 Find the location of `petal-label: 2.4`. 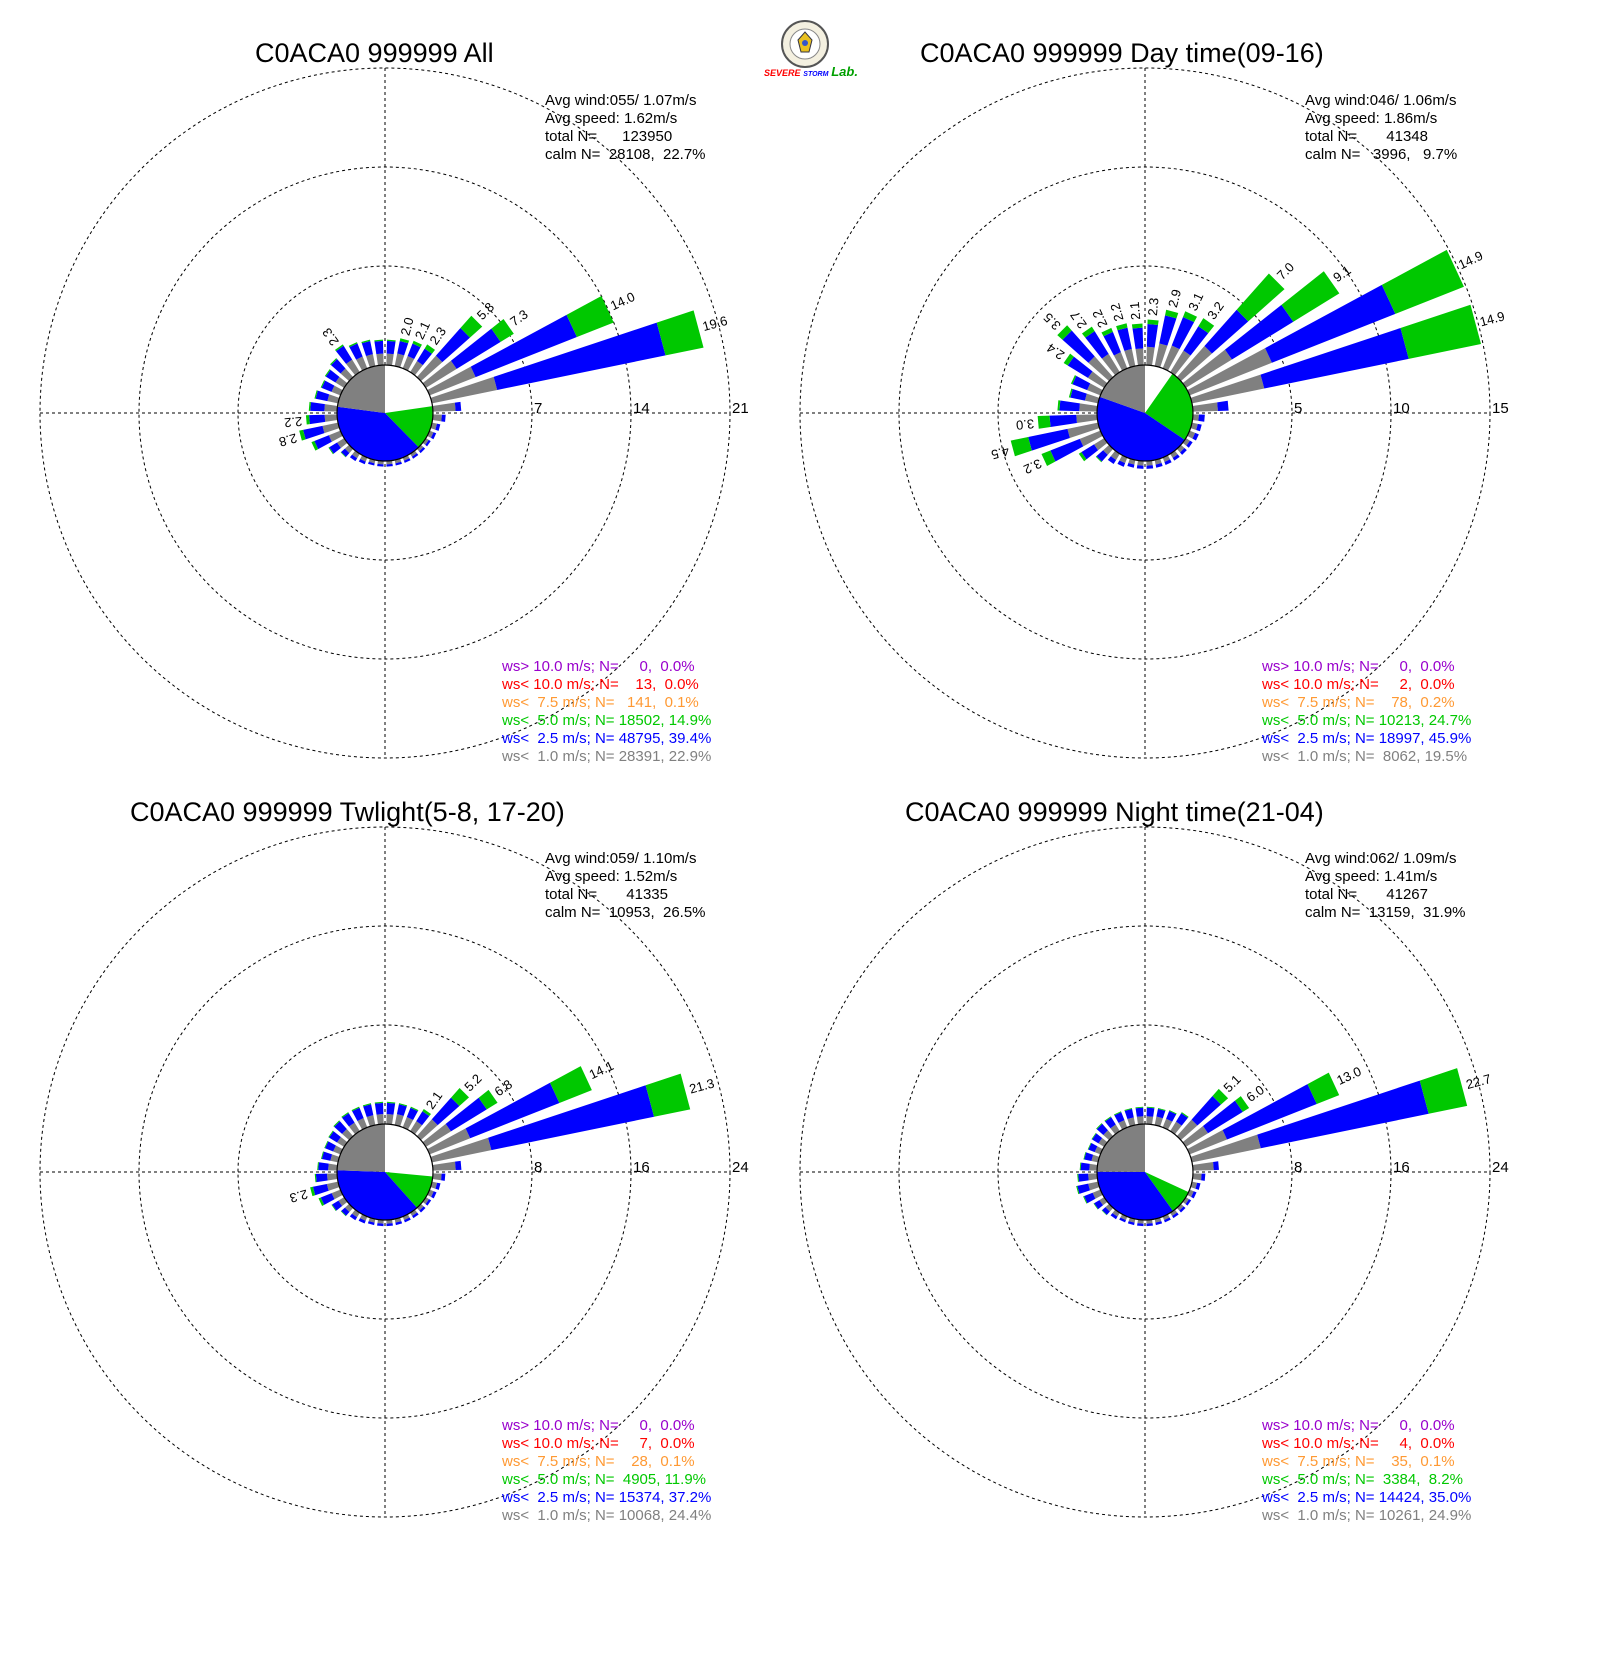

petal-label: 2.4 is located at coordinates (1055, 351).